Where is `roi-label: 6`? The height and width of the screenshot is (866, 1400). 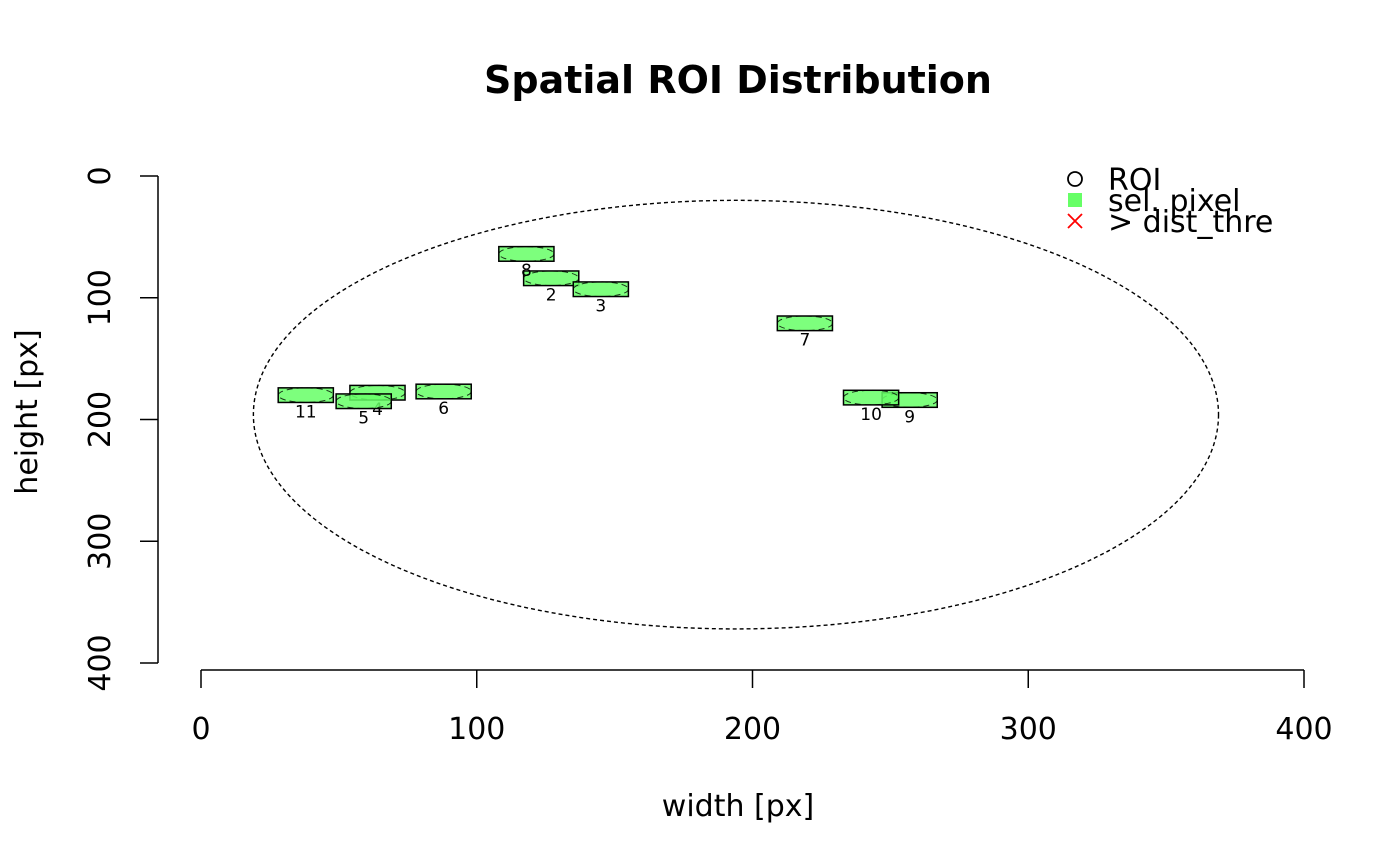 roi-label: 6 is located at coordinates (443, 409).